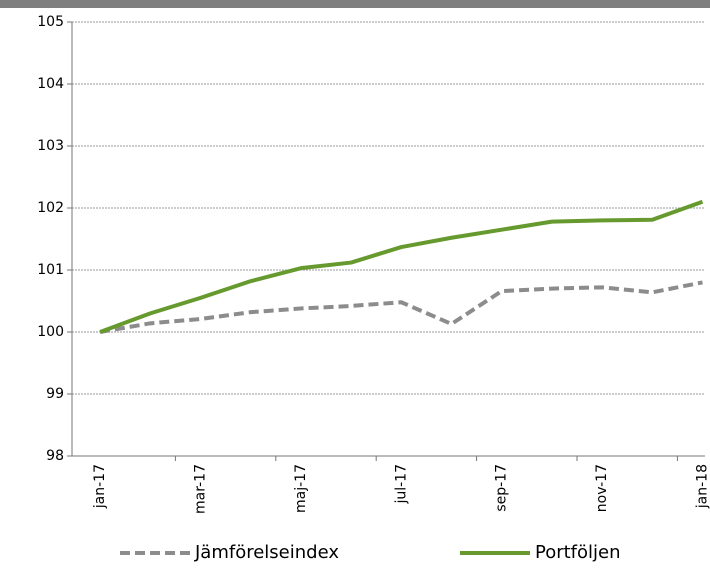 This screenshot has height=569, width=710. What do you see at coordinates (355, 4) in the screenshot?
I see `header-bar` at bounding box center [355, 4].